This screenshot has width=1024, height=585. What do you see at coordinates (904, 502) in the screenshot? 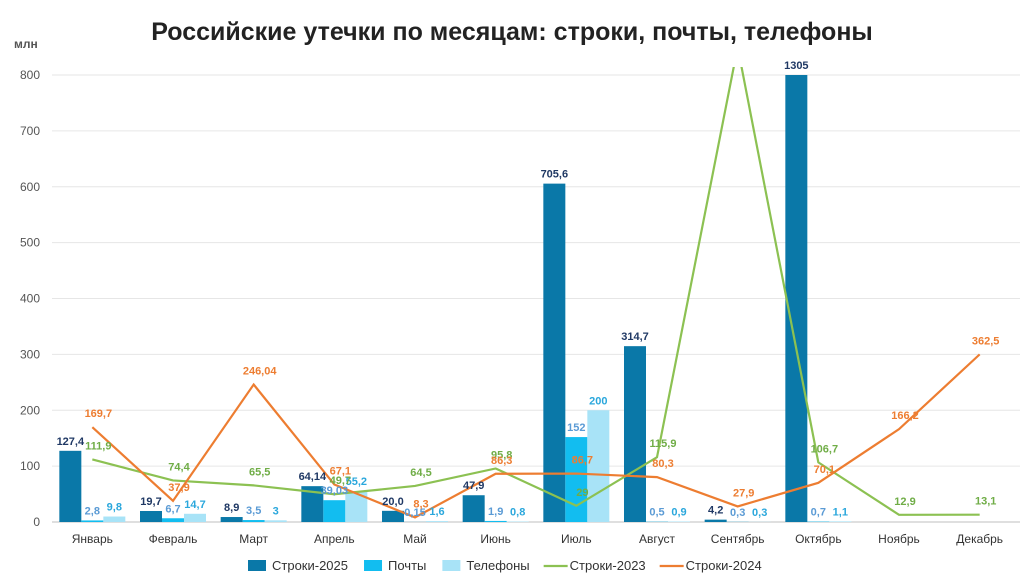
I see `data-label: 12,9` at bounding box center [904, 502].